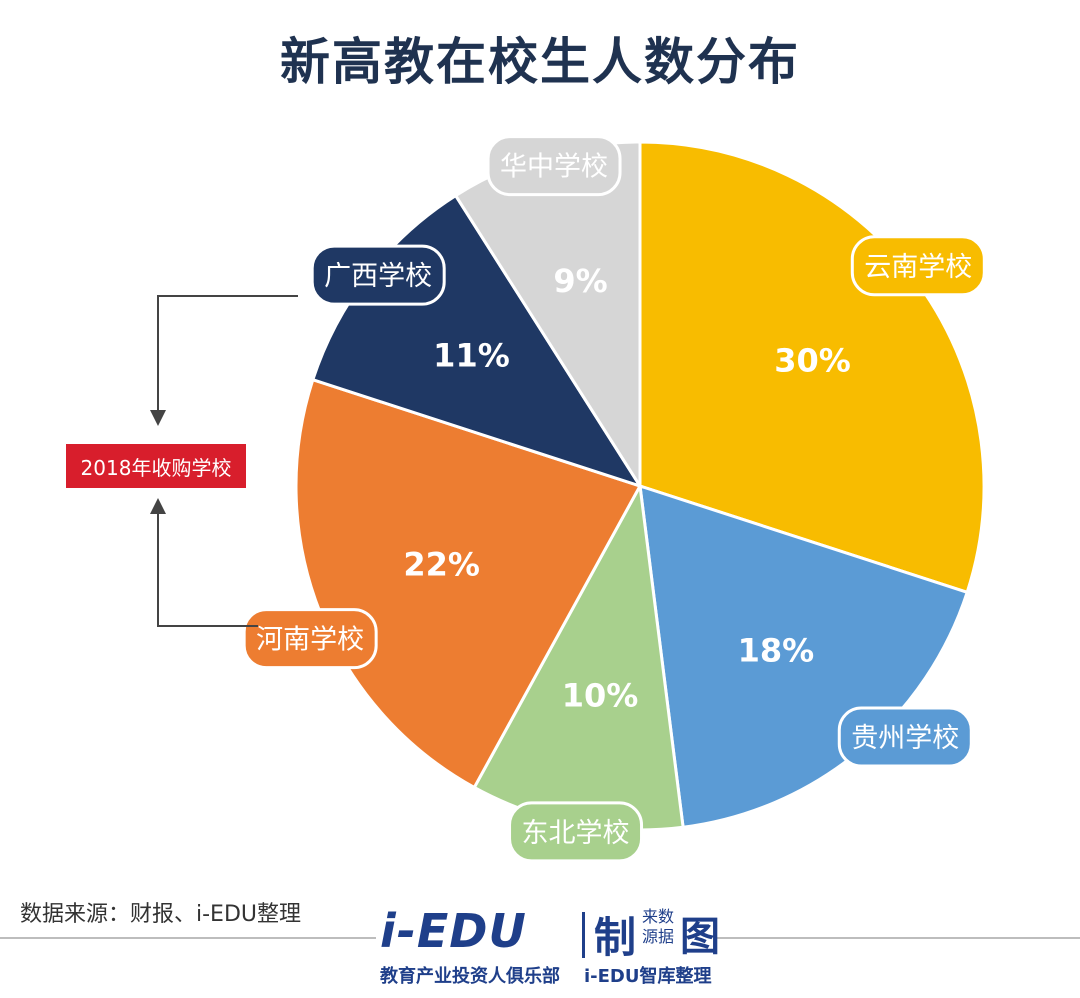 The width and height of the screenshot is (1080, 998). Describe the element at coordinates (158, 462) in the screenshot. I see `callout-arrows` at that location.